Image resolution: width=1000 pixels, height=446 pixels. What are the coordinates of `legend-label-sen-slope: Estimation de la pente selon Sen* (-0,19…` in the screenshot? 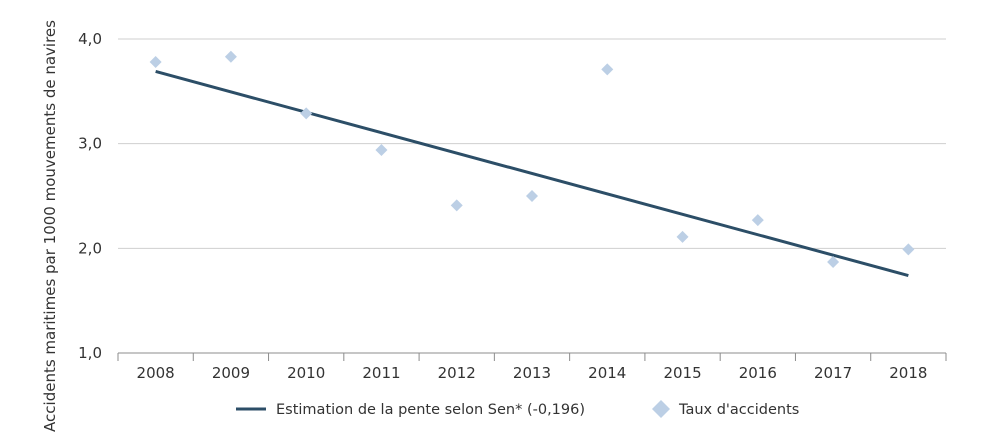 It's located at (430, 410).